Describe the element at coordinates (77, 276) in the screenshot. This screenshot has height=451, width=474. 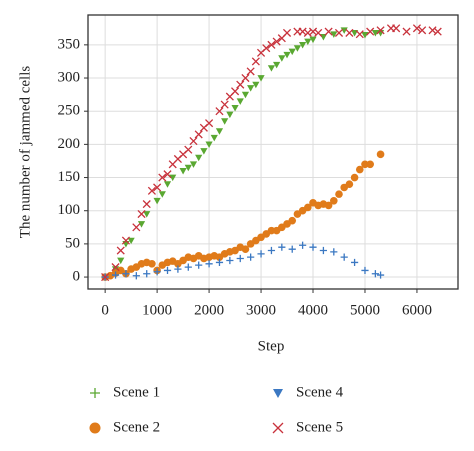
I see `y-tick-label: 0` at that location.